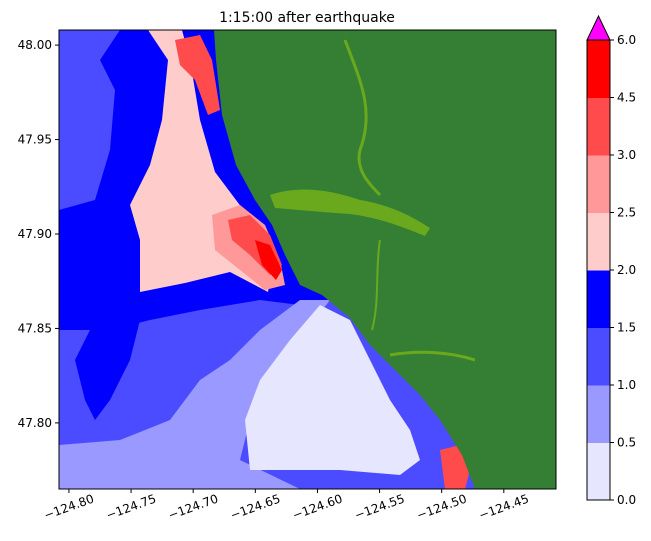 This screenshot has width=651, height=541. Describe the element at coordinates (35, 328) in the screenshot. I see `y-tick-label: 47.85` at that location.